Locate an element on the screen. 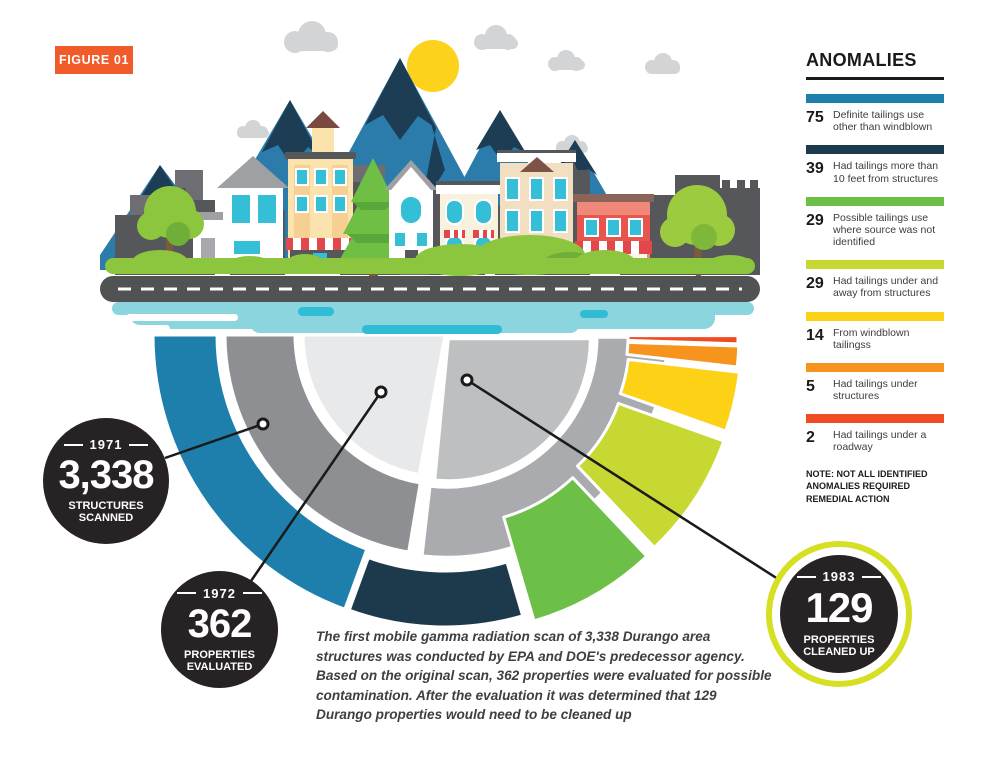 The width and height of the screenshot is (986, 767). badge-value: 3,338 is located at coordinates (106, 475).